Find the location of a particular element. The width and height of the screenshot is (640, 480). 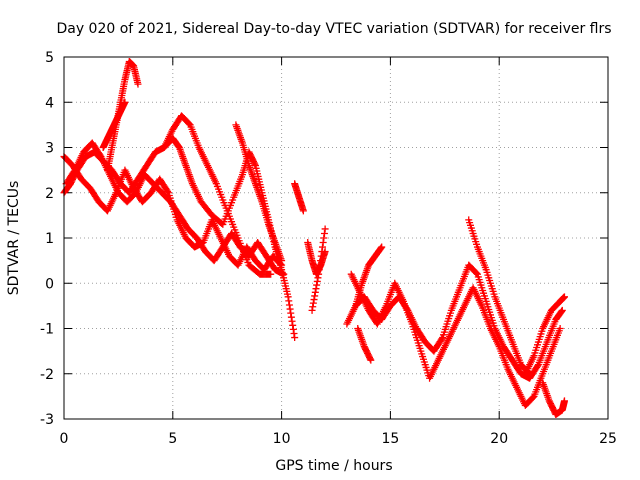

y-tick-label: 1 is located at coordinates (49, 239).